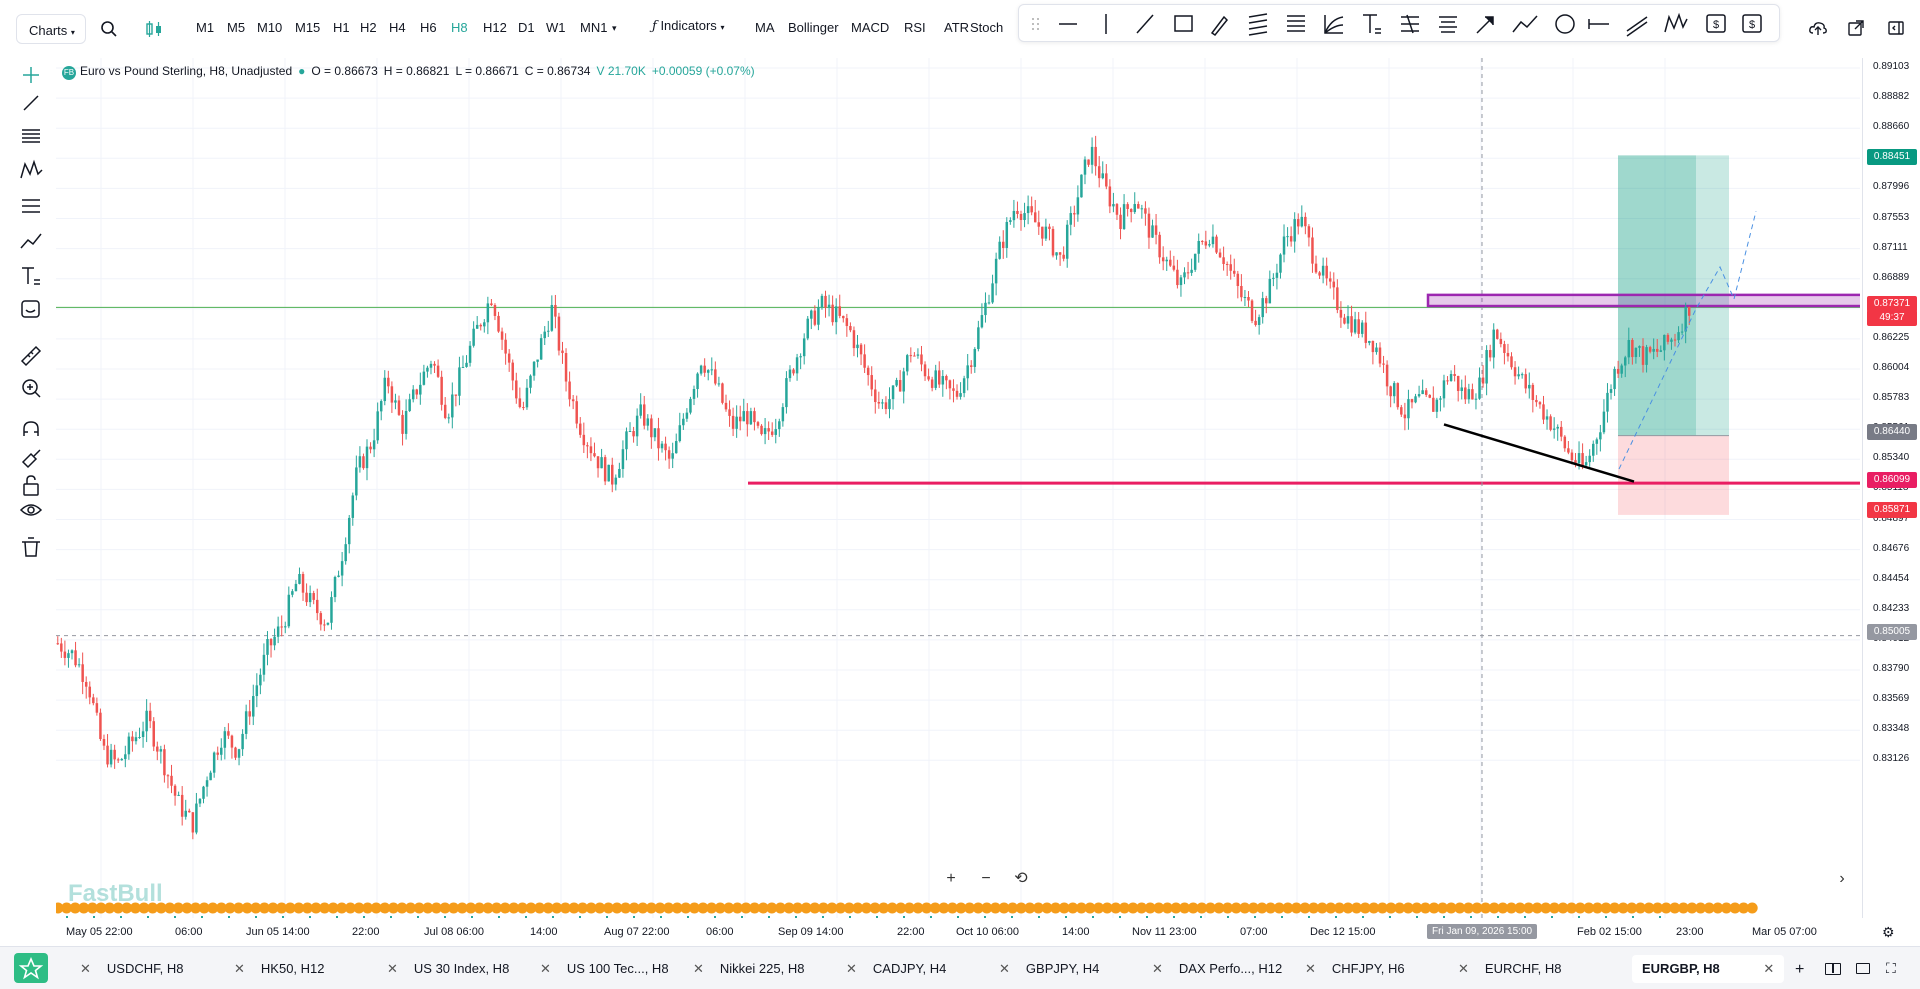 This screenshot has width=1920, height=989. What do you see at coordinates (604, 969) in the screenshot?
I see `symbol-tab: ✕ US 100 Tec..., H8` at bounding box center [604, 969].